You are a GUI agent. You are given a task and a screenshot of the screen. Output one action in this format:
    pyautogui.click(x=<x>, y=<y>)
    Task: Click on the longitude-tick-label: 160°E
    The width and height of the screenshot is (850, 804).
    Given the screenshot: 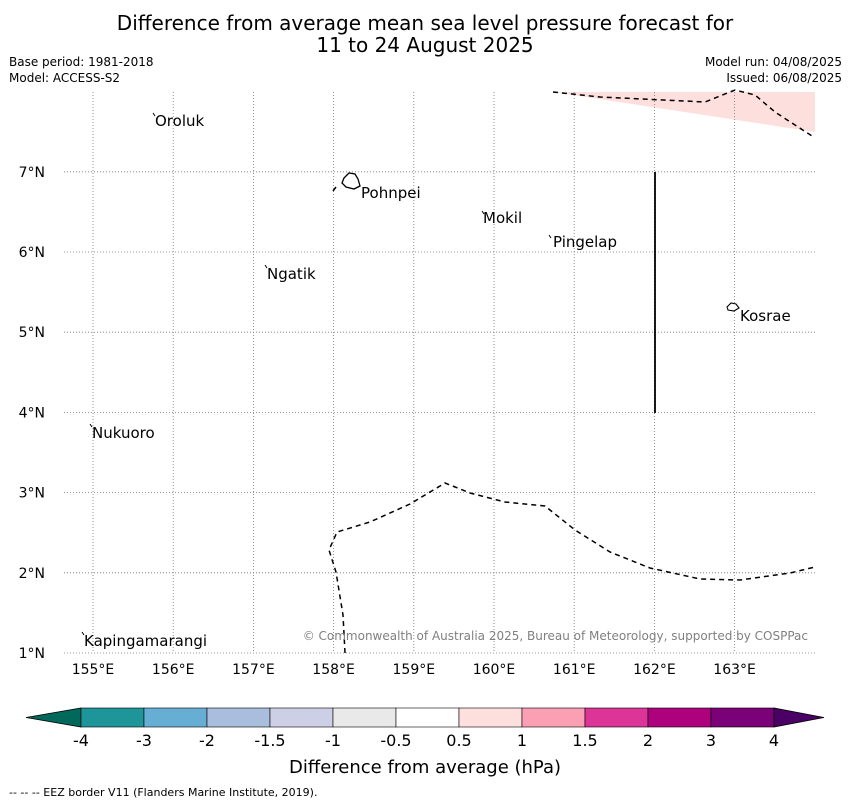 What is the action you would take?
    pyautogui.click(x=494, y=670)
    